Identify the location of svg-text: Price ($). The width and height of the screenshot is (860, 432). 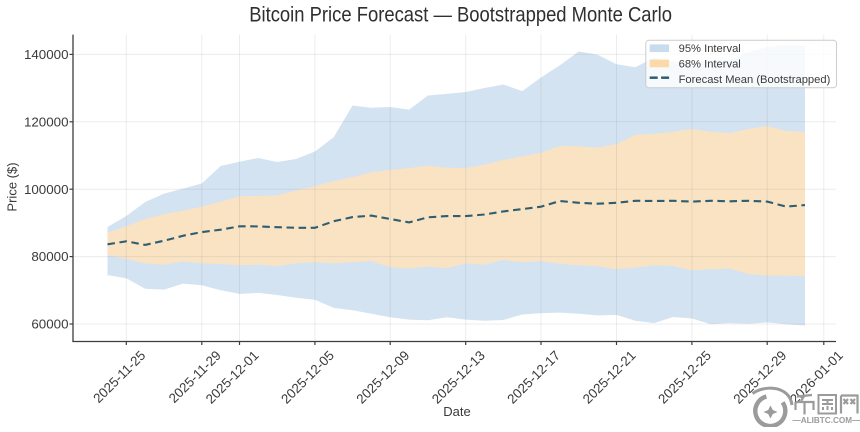
(12, 186).